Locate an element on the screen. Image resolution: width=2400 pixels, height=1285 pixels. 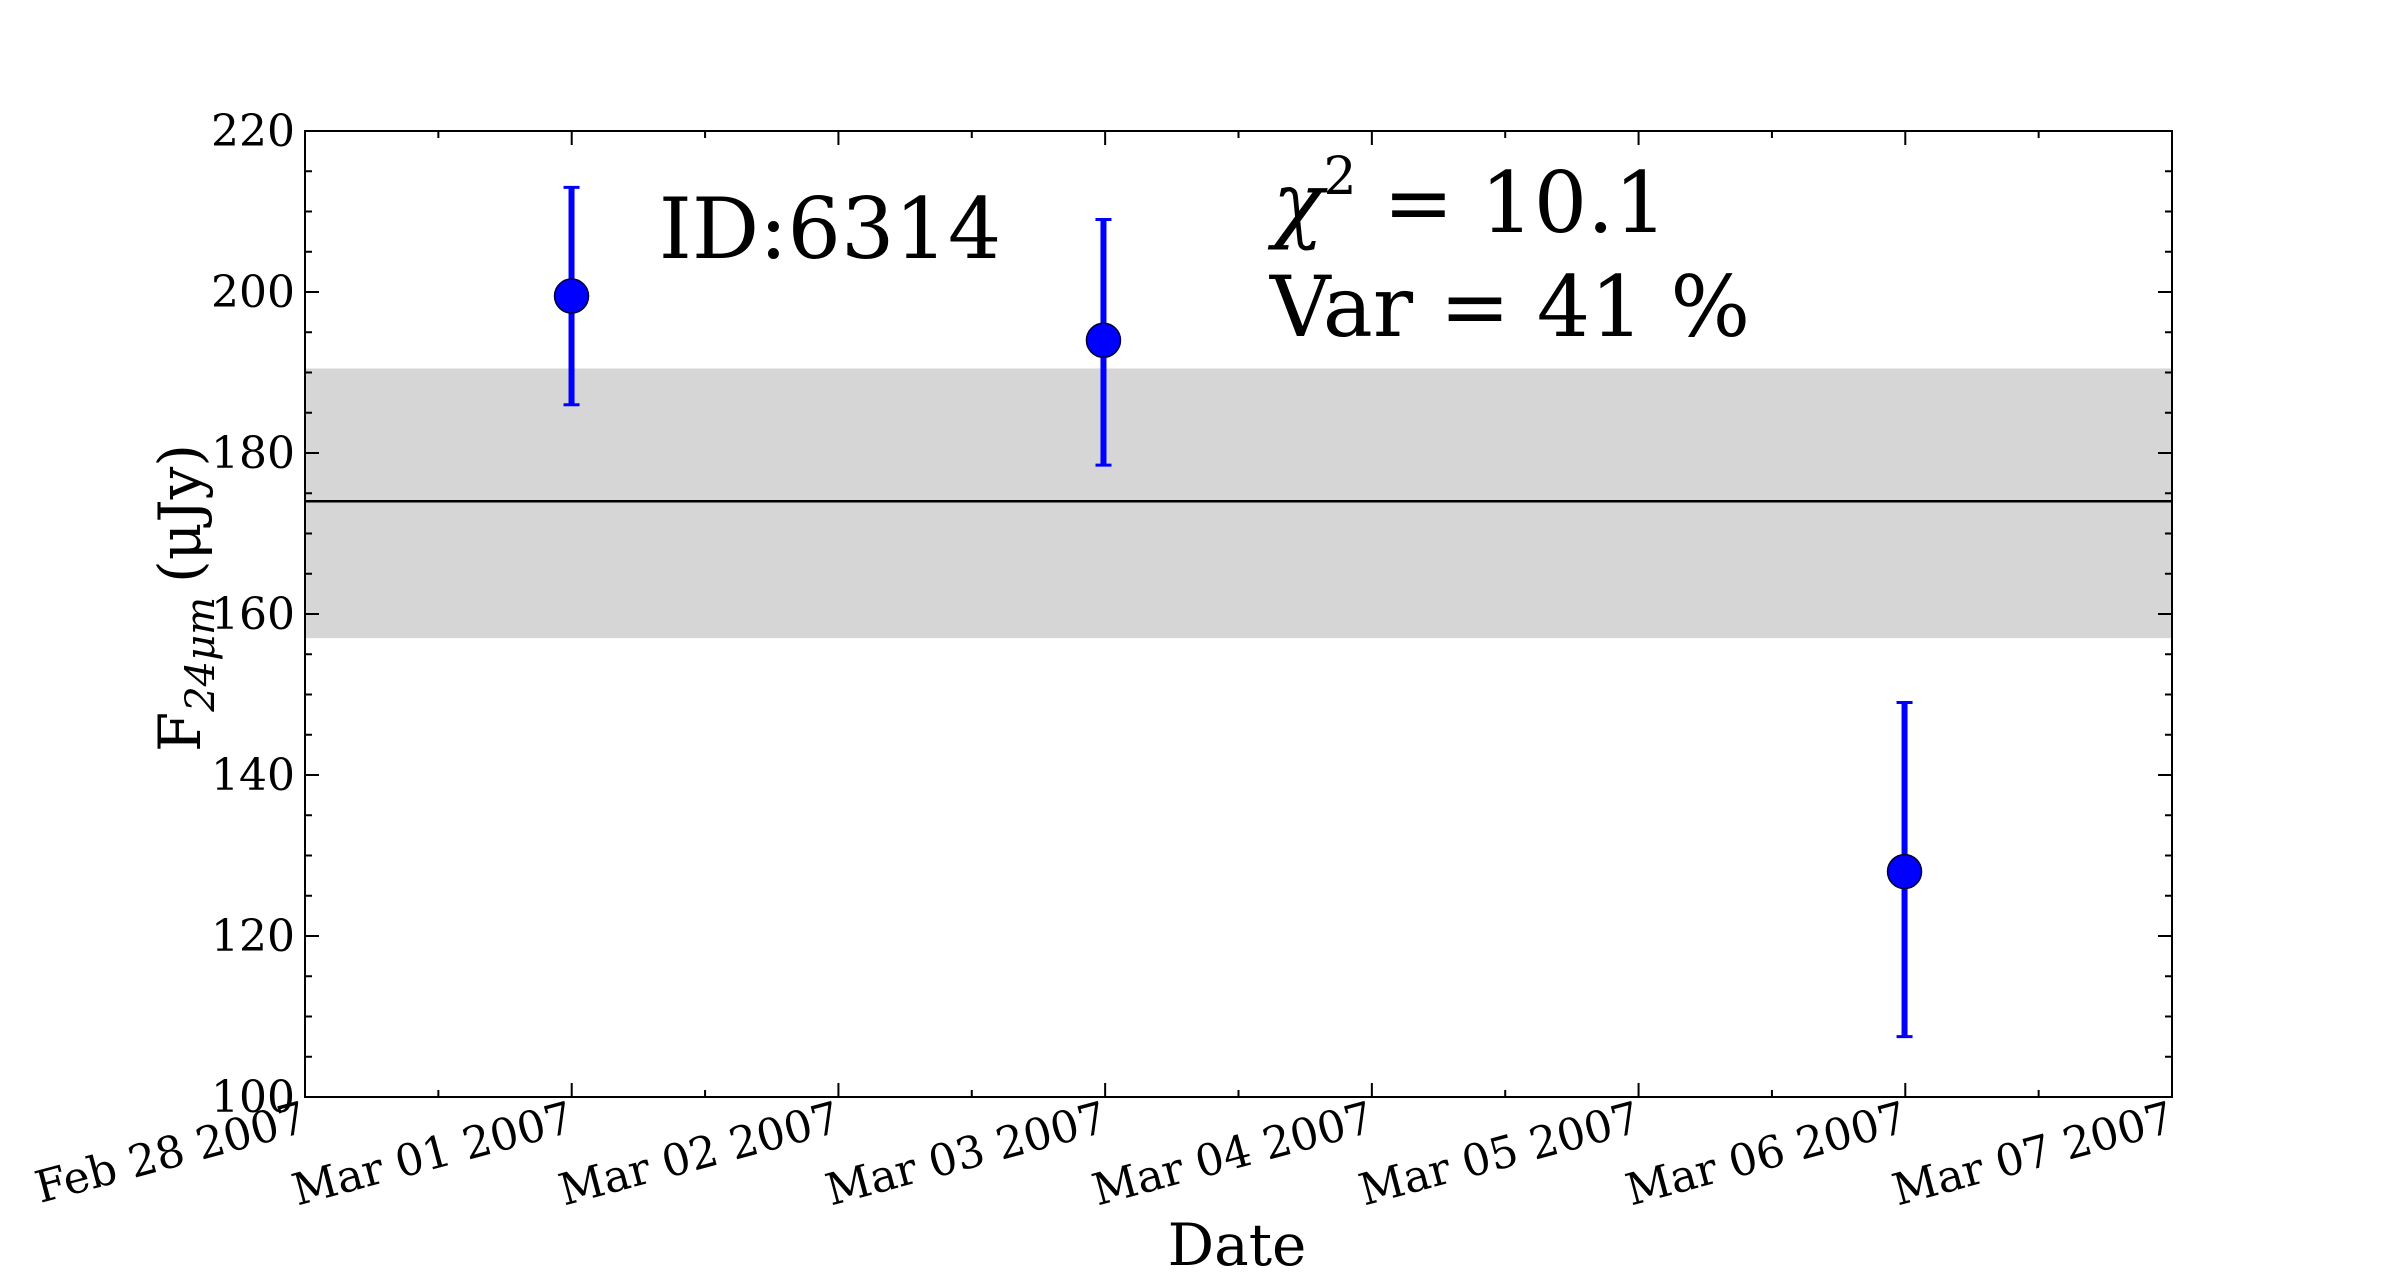
y-tick-label: 160 is located at coordinates (253, 614).